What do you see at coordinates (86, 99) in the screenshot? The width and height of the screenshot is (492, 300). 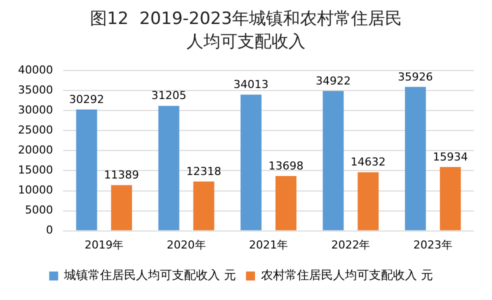 I see `data-label: 30292` at bounding box center [86, 99].